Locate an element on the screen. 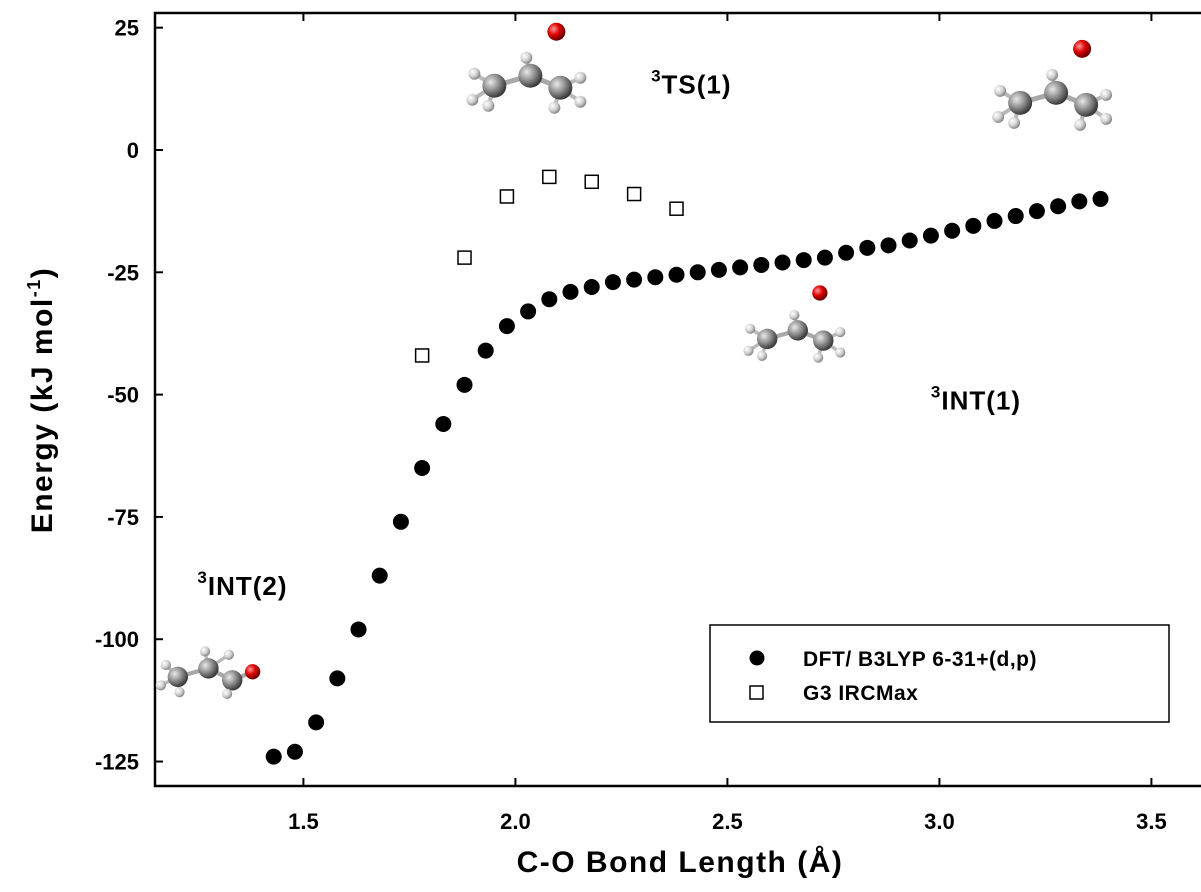 Image resolution: width=1201 pixels, height=892 pixels. int2-molecule is located at coordinates (208, 672).